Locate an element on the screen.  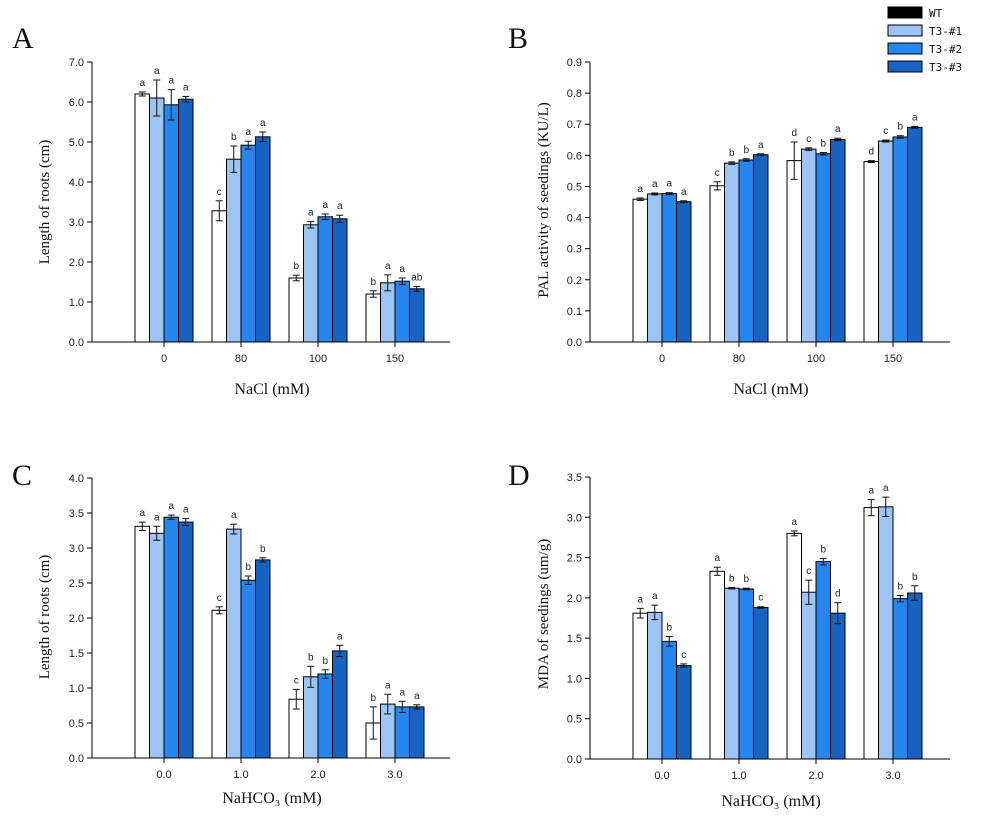
panel-d-x-tick-label: 1.0 is located at coordinates (738, 776).